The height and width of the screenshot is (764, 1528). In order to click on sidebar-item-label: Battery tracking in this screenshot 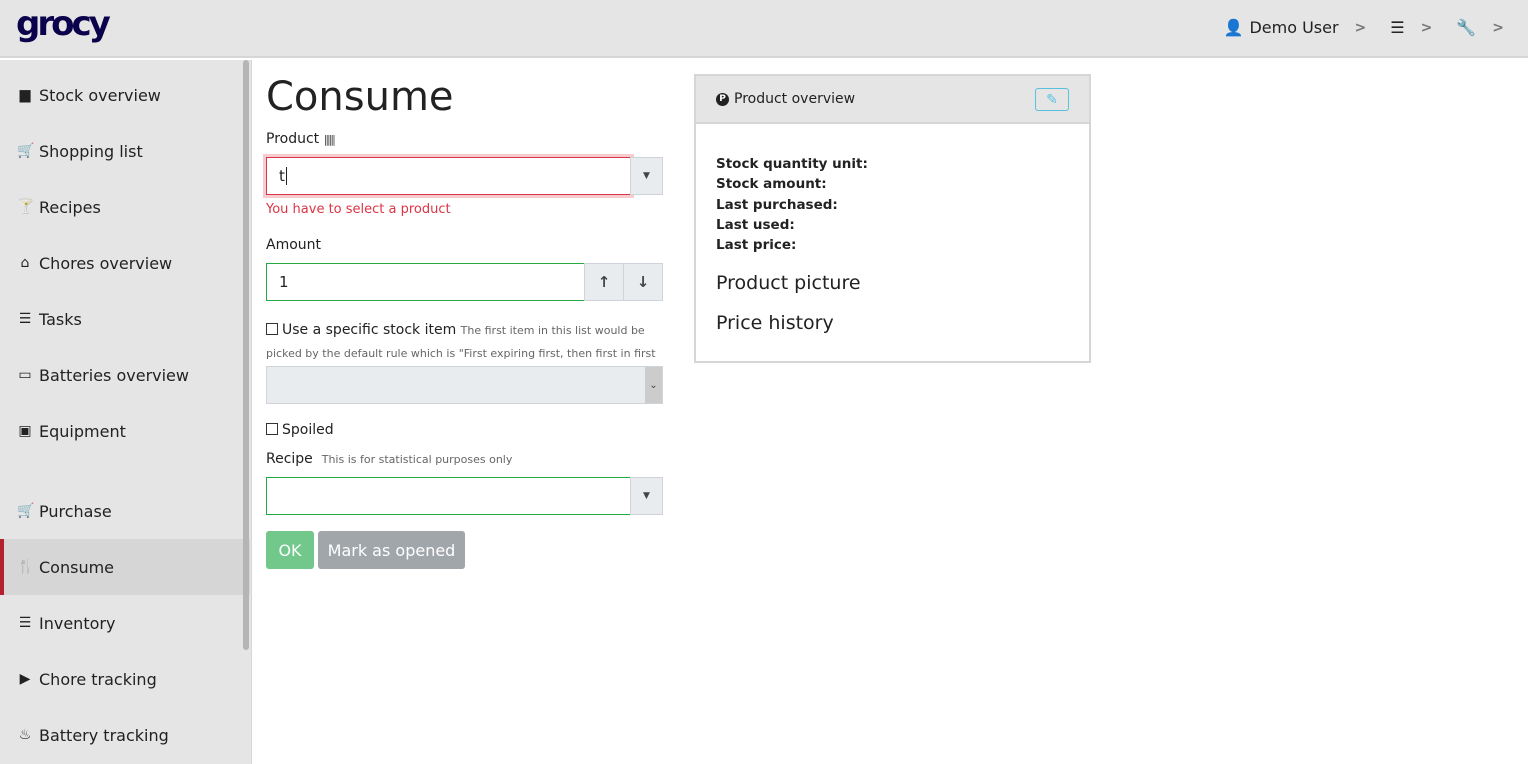, I will do `click(104, 735)`.